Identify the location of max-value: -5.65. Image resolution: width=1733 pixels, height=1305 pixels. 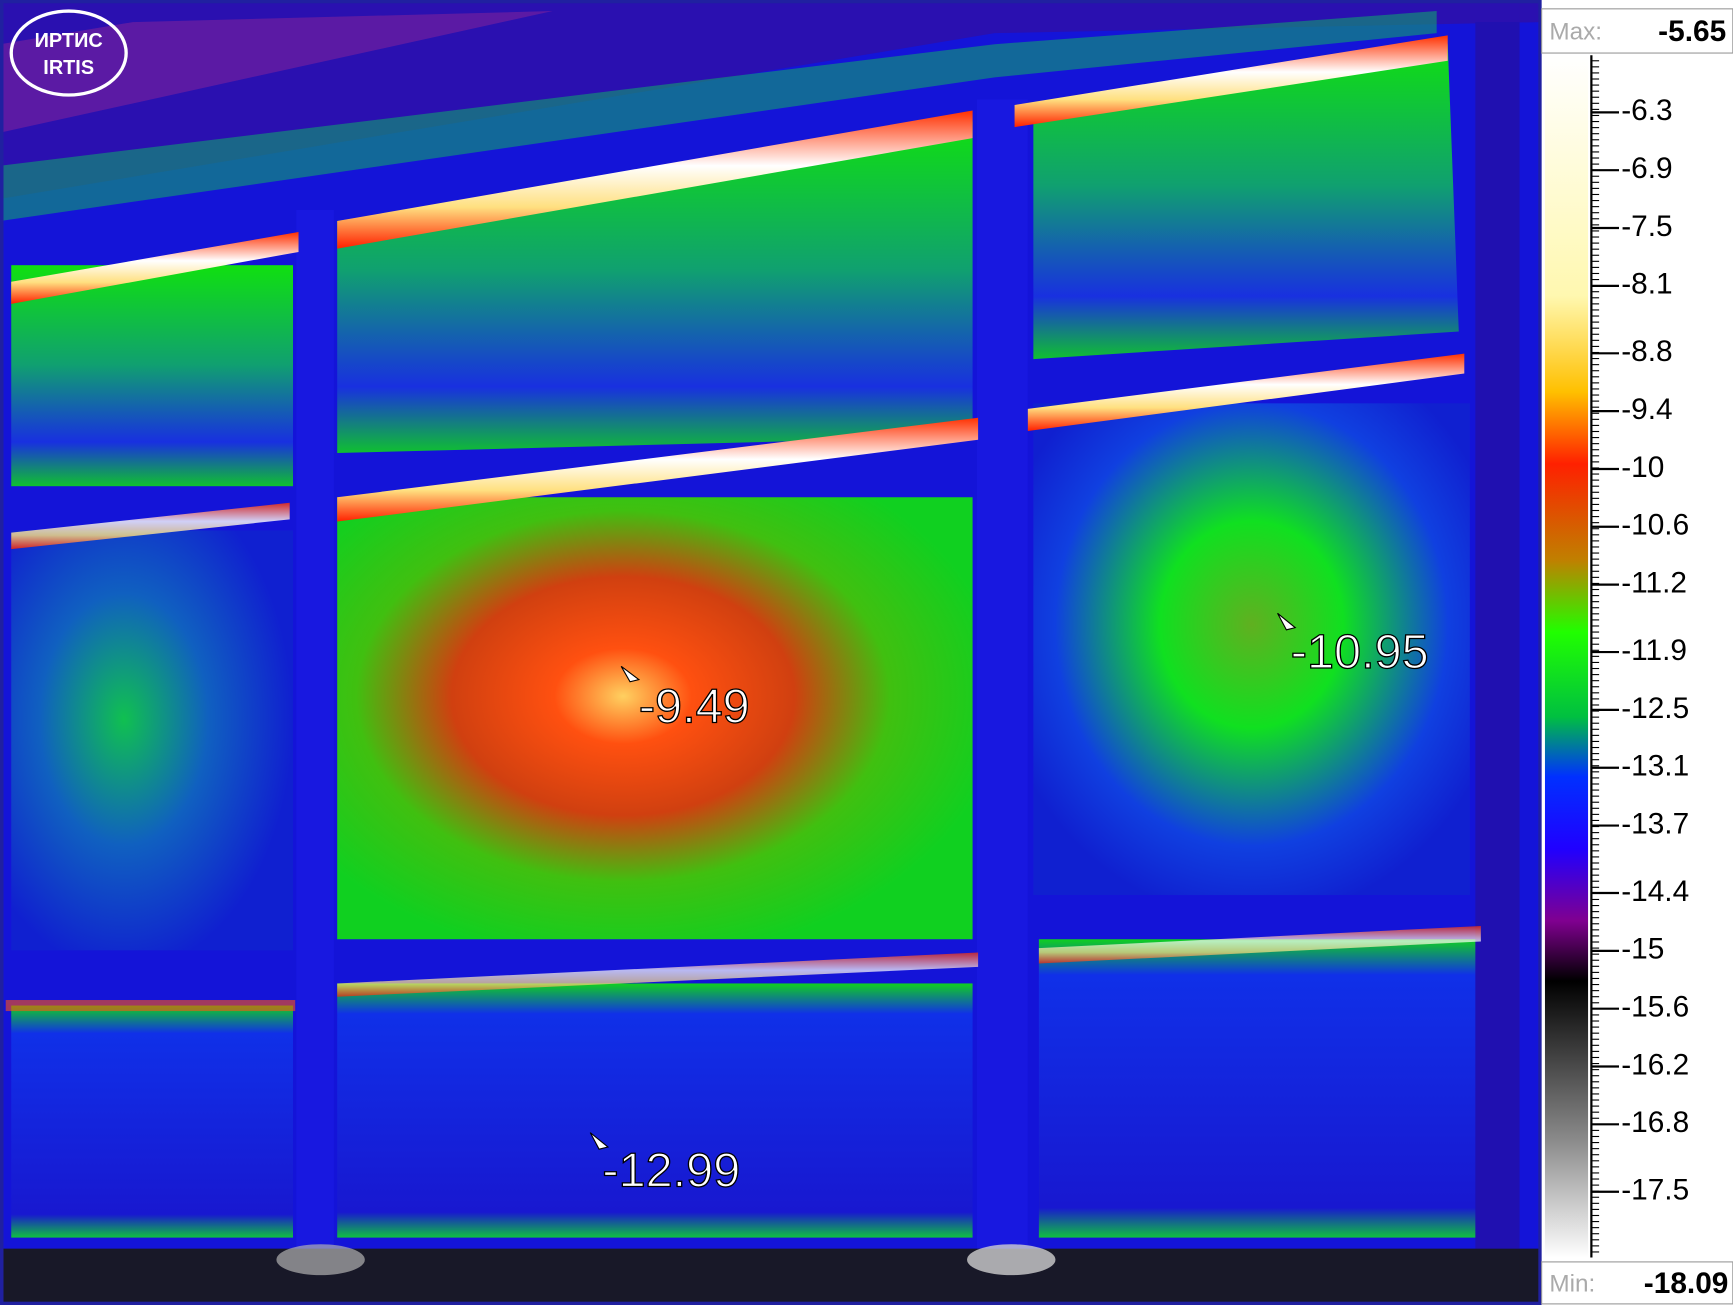
(1692, 31).